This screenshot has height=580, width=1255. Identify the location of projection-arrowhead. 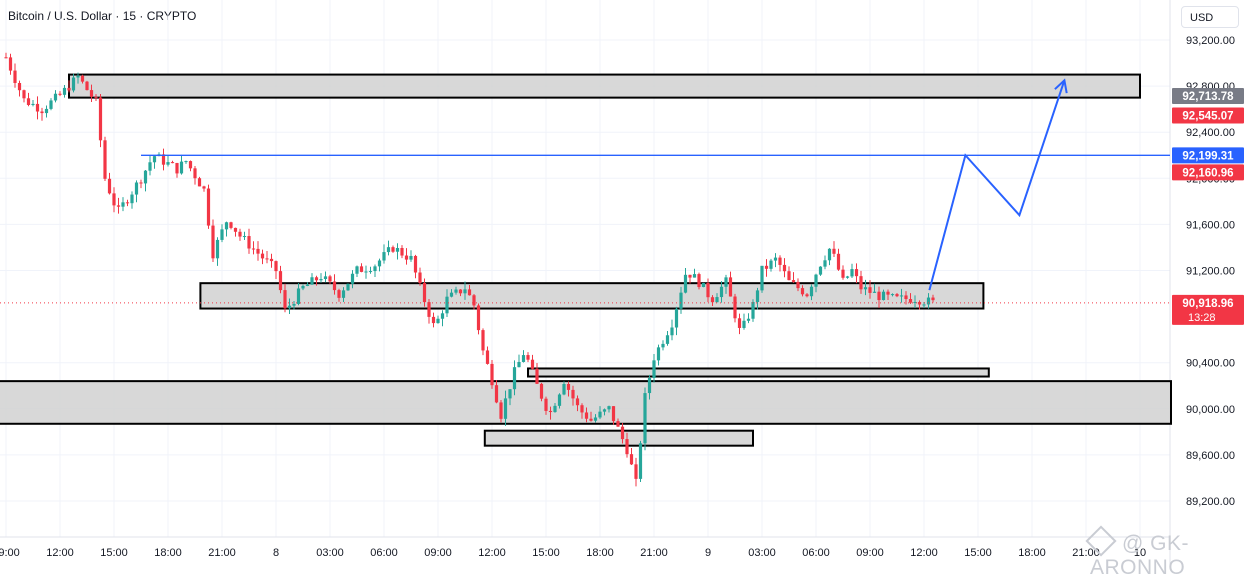
(1061, 86).